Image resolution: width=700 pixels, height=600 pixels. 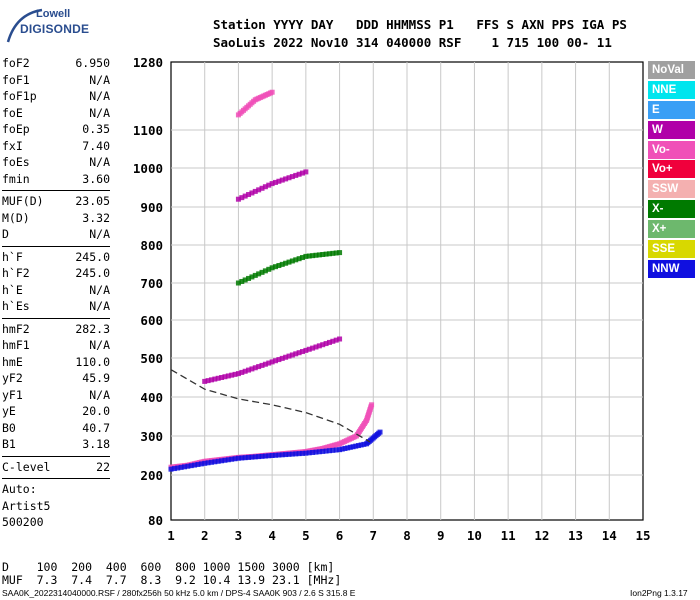 What do you see at coordinates (16, 345) in the screenshot?
I see `param-name: hmF1` at bounding box center [16, 345].